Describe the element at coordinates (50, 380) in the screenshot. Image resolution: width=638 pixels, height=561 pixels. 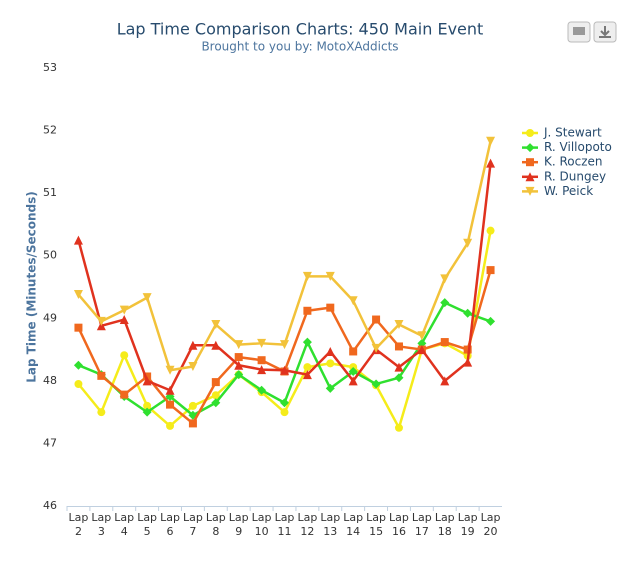
I see `y-tick-label: 48` at that location.